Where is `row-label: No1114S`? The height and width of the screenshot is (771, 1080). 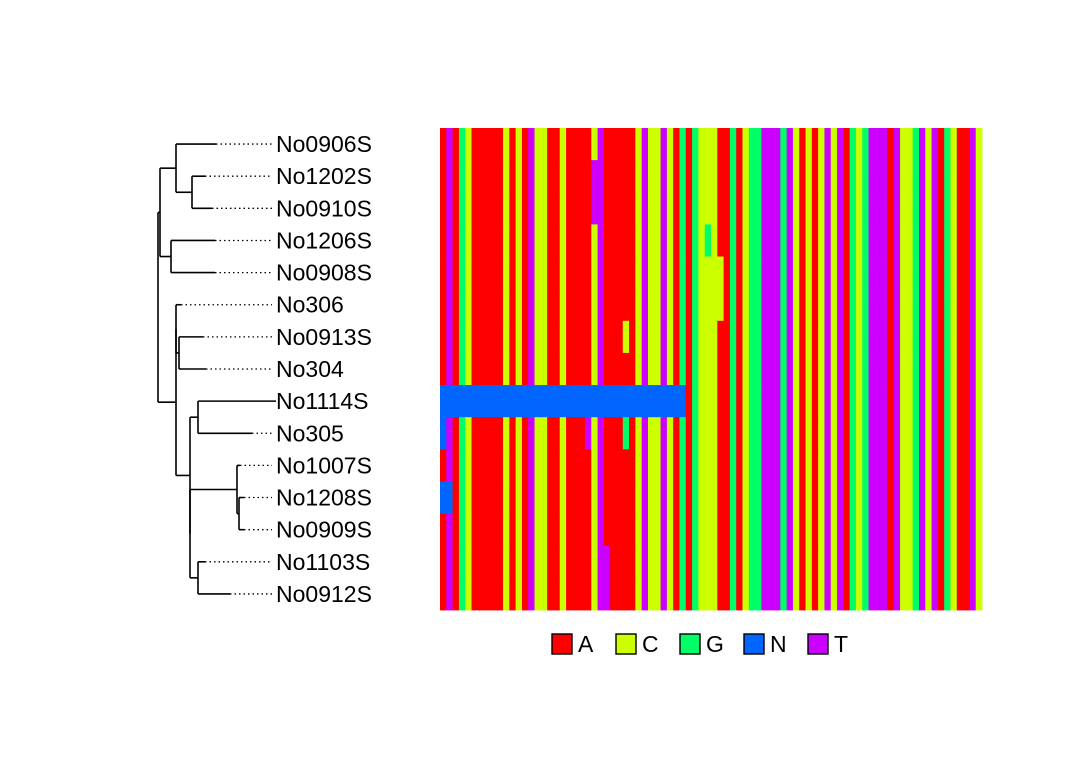 row-label: No1114S is located at coordinates (322, 401).